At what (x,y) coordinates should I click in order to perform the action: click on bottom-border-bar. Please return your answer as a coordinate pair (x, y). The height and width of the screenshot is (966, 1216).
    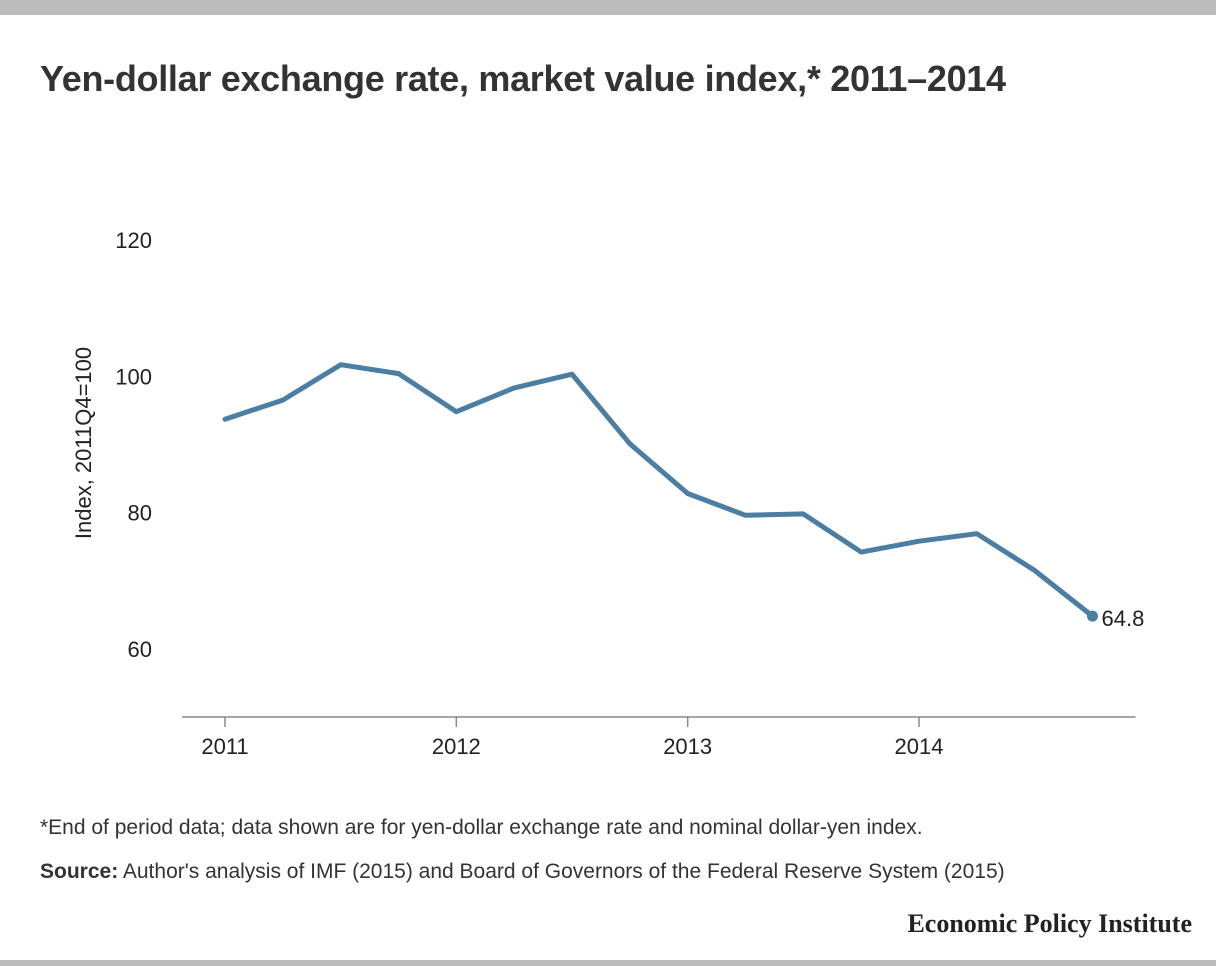
    Looking at the image, I should click on (608, 963).